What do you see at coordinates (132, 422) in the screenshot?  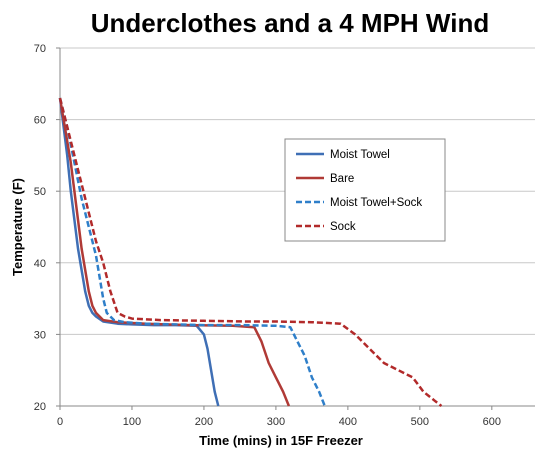 I see `x-tick-label: 100` at bounding box center [132, 422].